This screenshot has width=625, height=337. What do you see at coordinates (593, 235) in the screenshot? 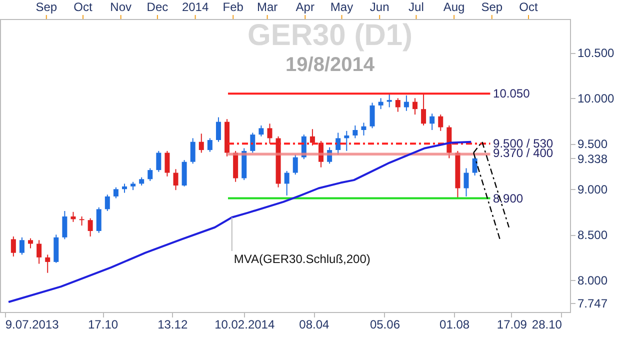
I see `y-tick-label: 8.500` at bounding box center [593, 235].